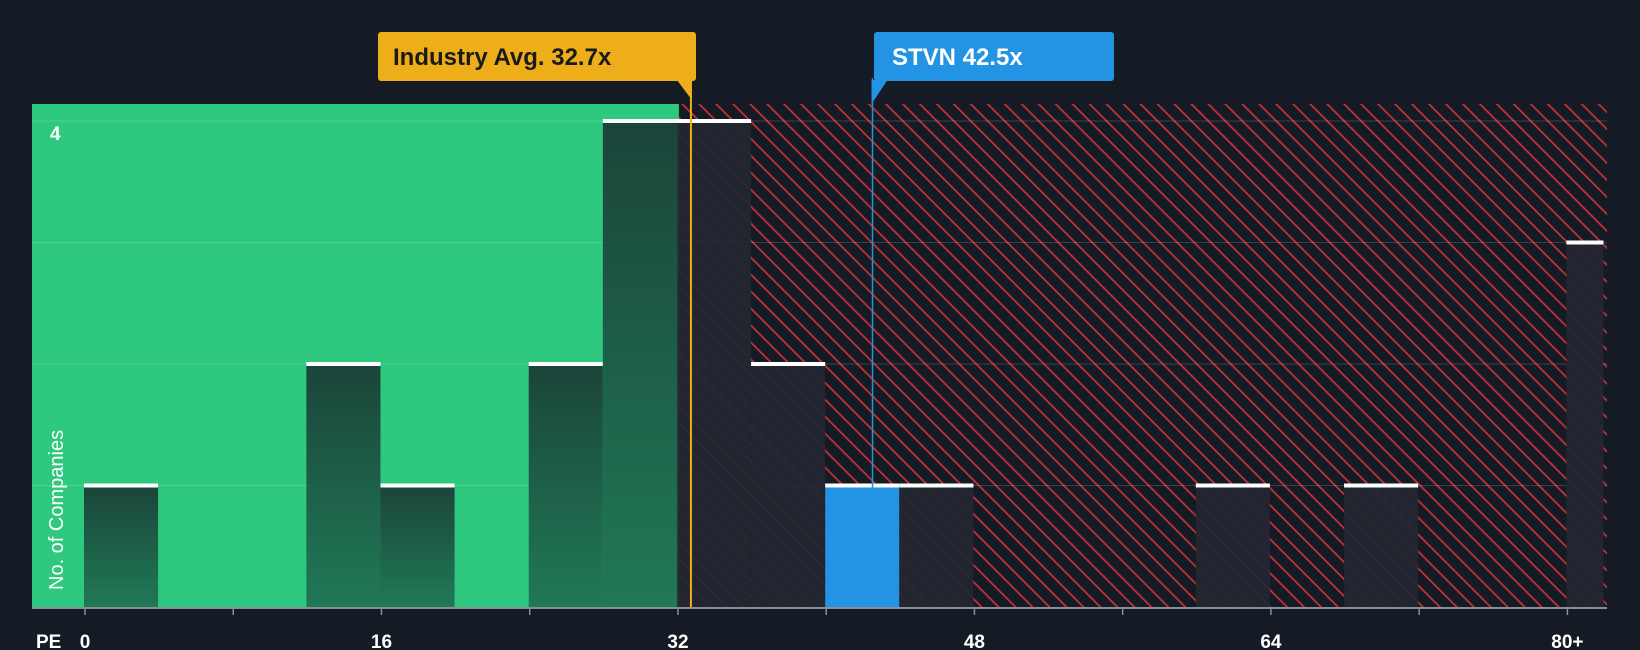 This screenshot has height=650, width=1640. What do you see at coordinates (85, 641) in the screenshot?
I see `x-tick-label: 0` at bounding box center [85, 641].